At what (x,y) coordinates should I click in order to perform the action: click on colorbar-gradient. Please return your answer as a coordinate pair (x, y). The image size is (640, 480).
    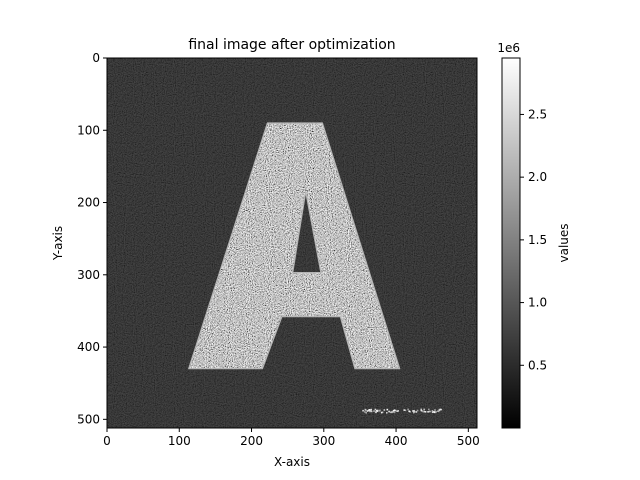
    Looking at the image, I should click on (511, 243).